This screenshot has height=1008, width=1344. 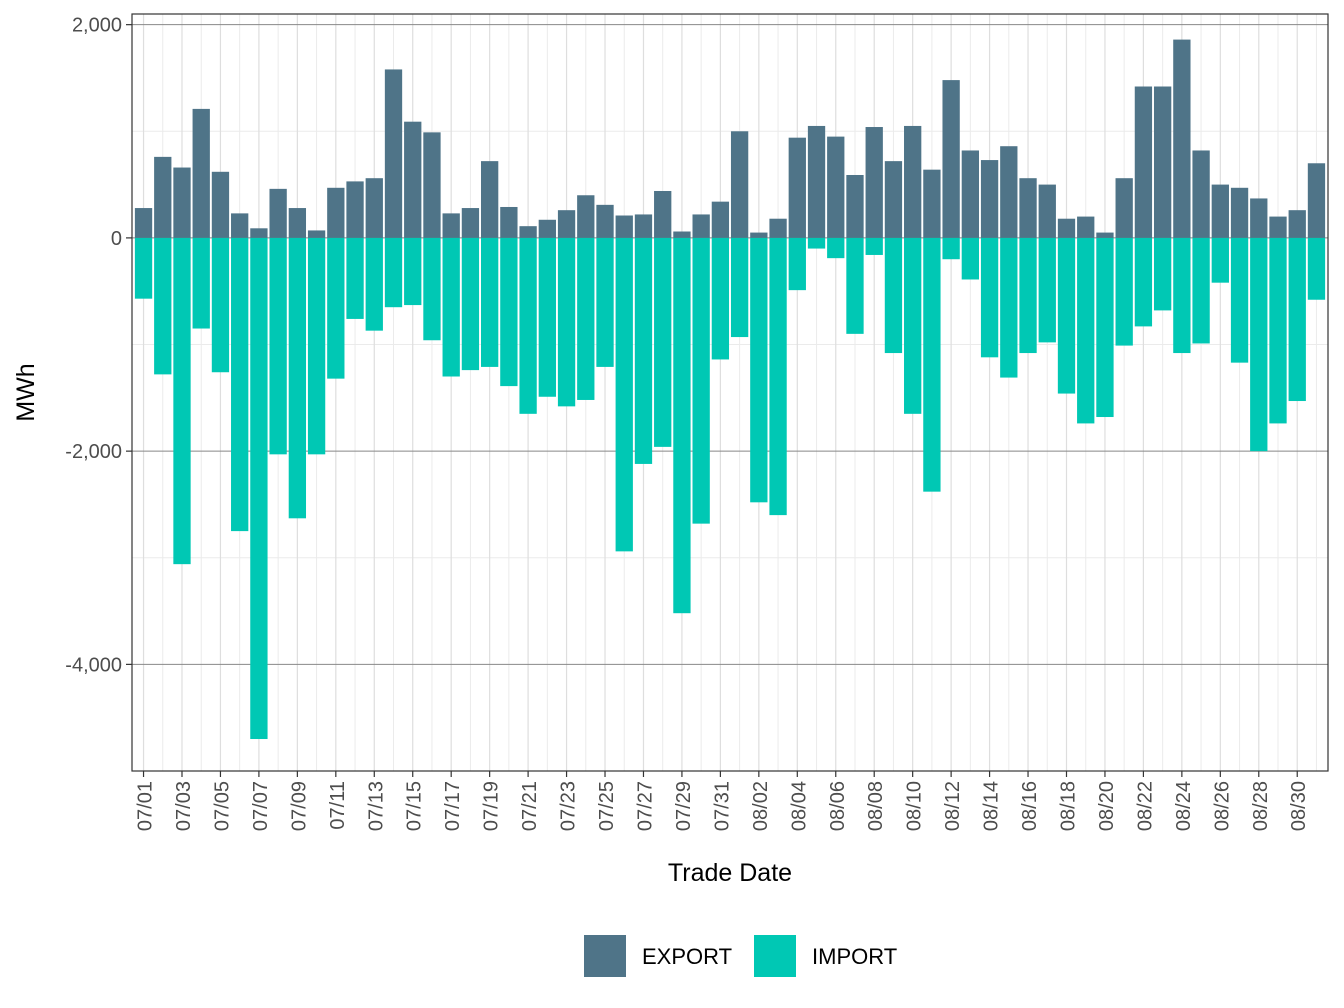 I want to click on legend-swatch-export, so click(x=605, y=956).